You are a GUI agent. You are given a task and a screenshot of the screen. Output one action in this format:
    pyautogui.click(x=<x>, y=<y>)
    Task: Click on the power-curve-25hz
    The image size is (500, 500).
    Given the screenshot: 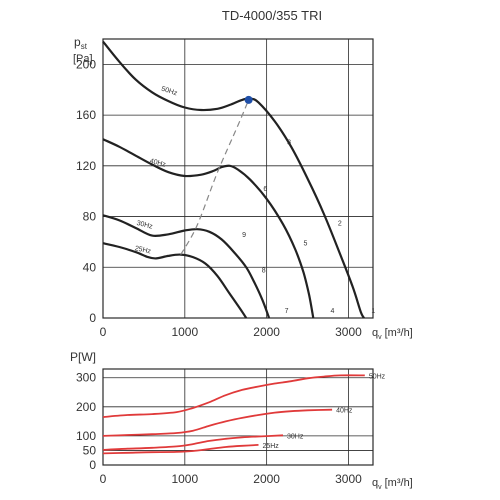 What is the action you would take?
    pyautogui.click(x=180, y=449)
    